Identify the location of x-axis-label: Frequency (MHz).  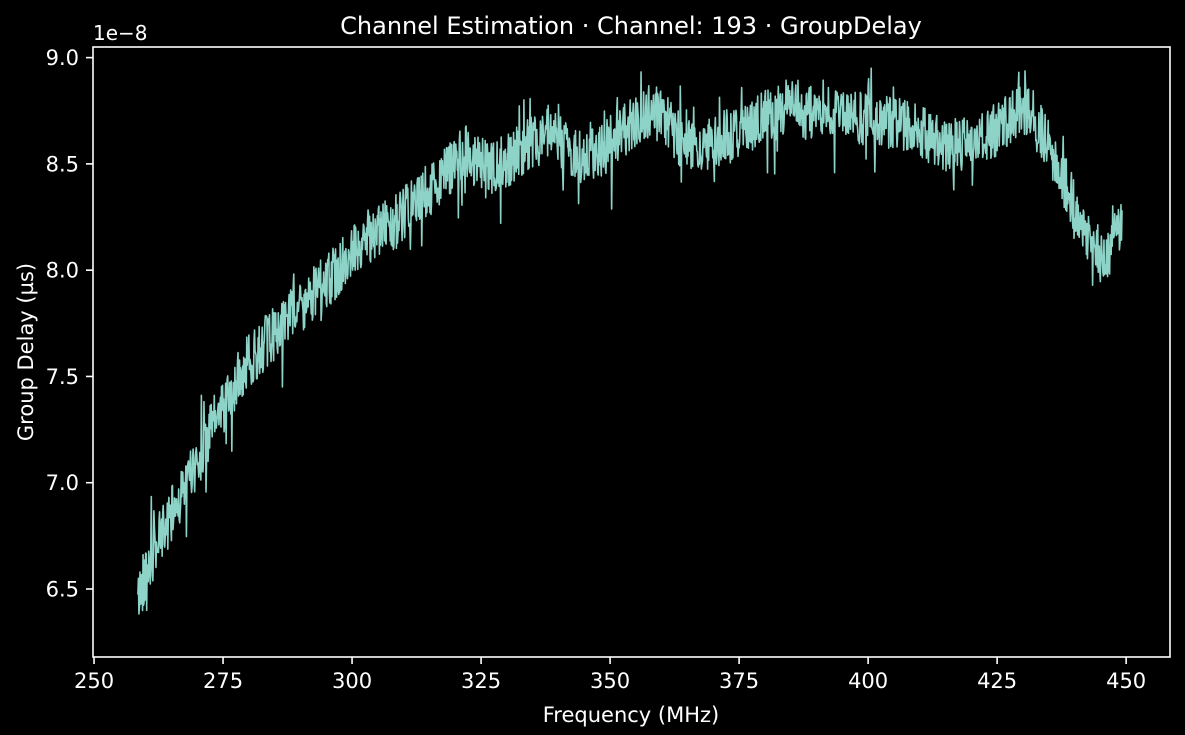
(631, 715).